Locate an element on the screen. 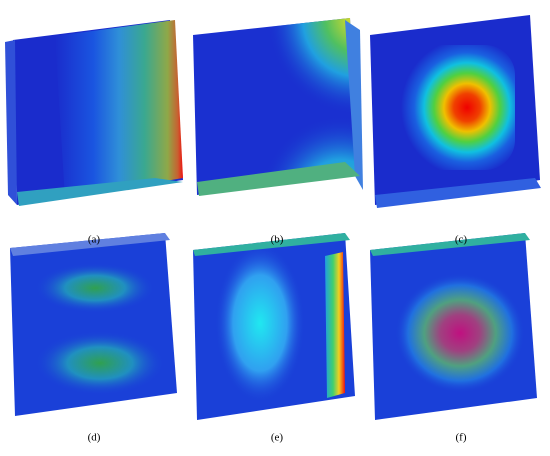 The width and height of the screenshot is (550, 456). panel-c is located at coordinates (455, 111).